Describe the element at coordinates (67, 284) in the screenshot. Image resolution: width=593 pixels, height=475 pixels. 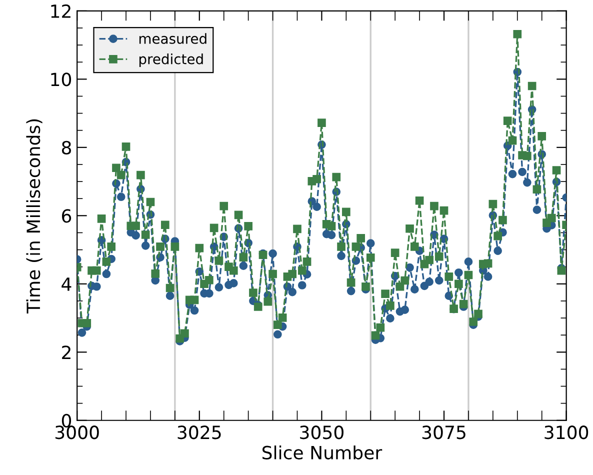
I see `y-tick-label: 4` at that location.